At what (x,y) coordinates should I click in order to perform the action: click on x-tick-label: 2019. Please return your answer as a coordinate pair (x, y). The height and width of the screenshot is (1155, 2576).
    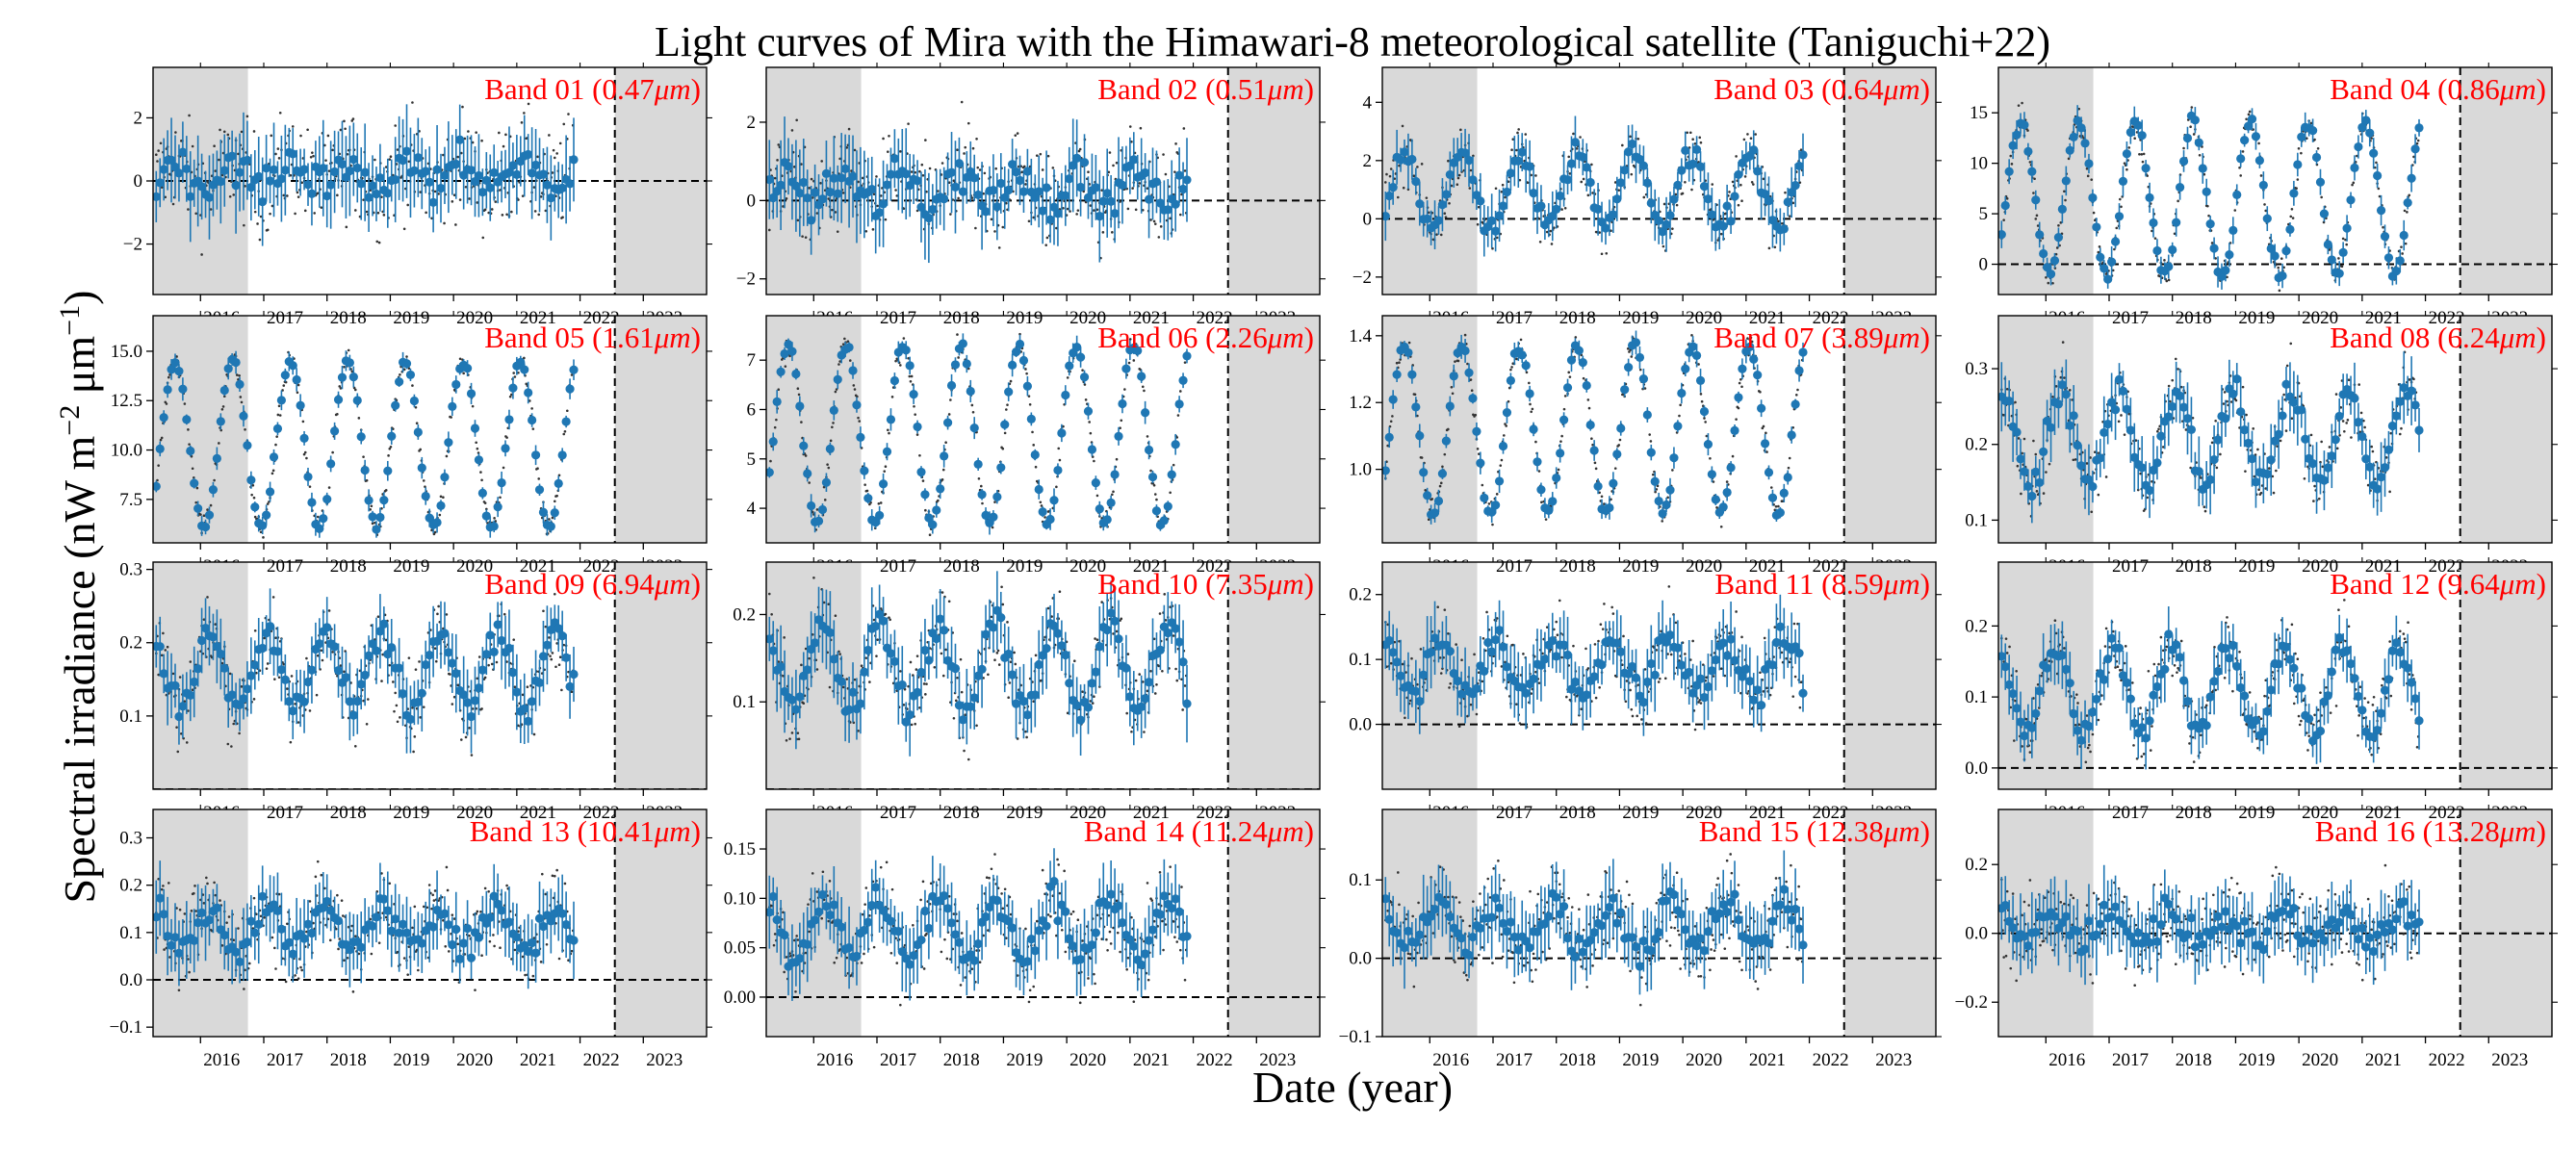
    Looking at the image, I should click on (411, 566).